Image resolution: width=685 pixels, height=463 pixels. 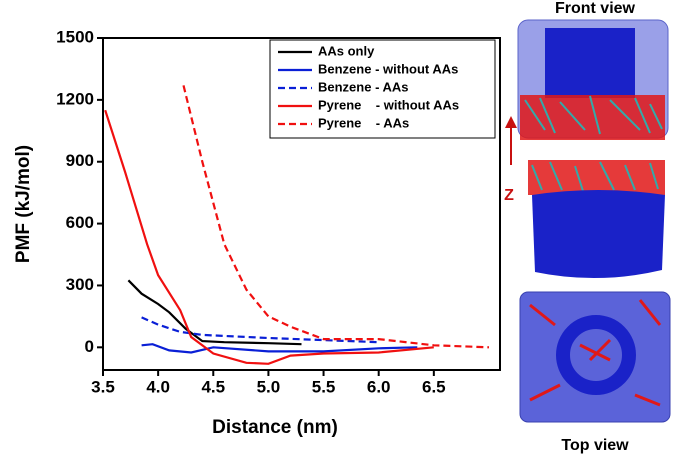 I want to click on y-tick-label: 300, so click(x=80, y=284).